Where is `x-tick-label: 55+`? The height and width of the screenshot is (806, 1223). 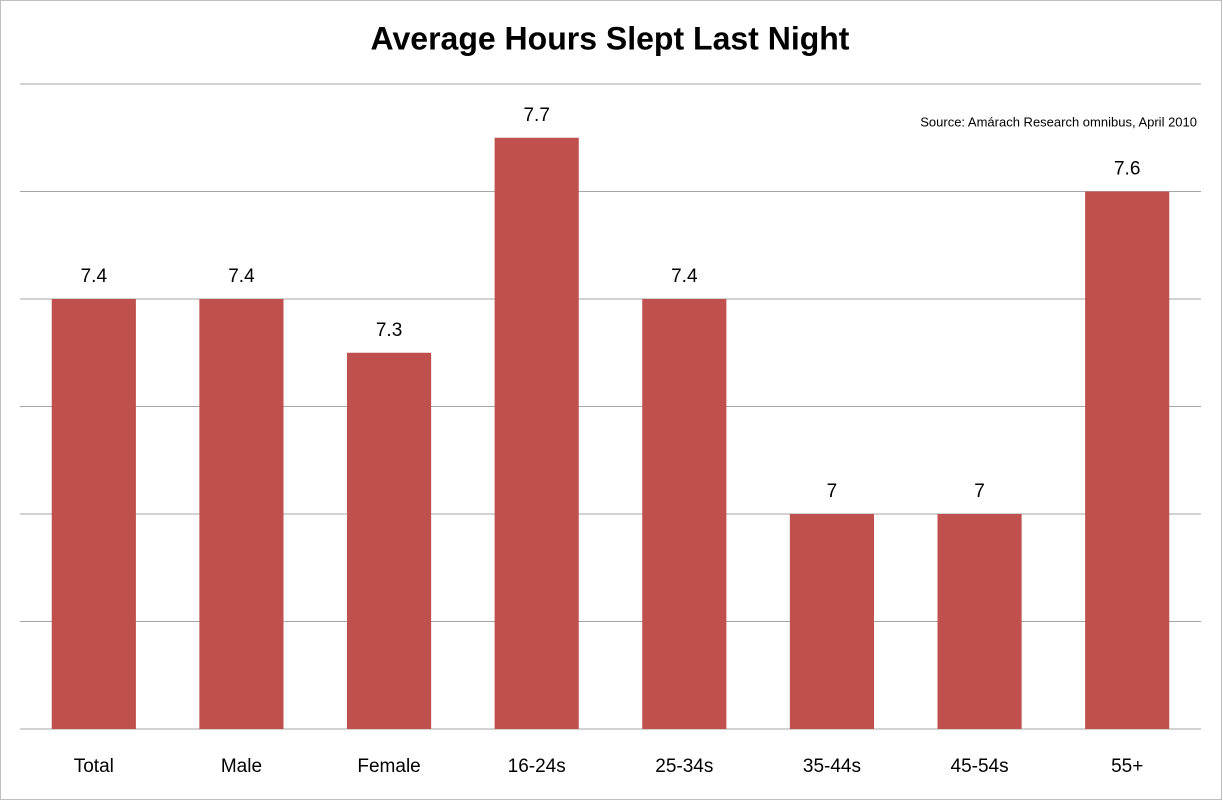
x-tick-label: 55+ is located at coordinates (1127, 766).